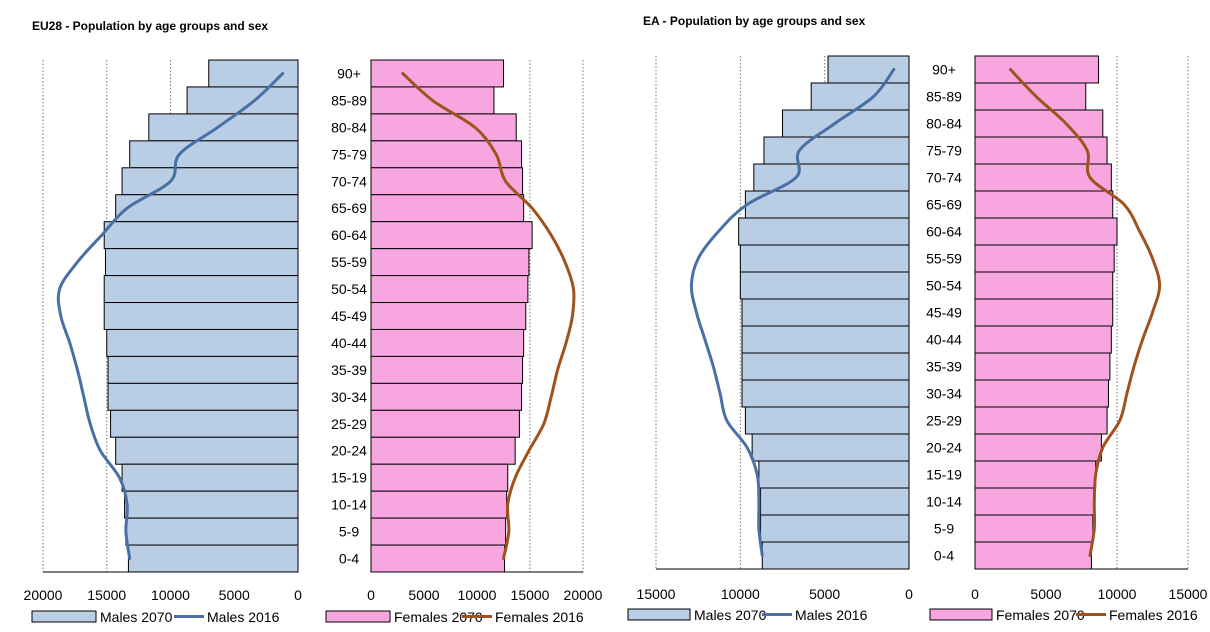 Image resolution: width=1210 pixels, height=632 pixels. Describe the element at coordinates (944, 286) in the screenshot. I see `age-group-label: 50-54` at that location.